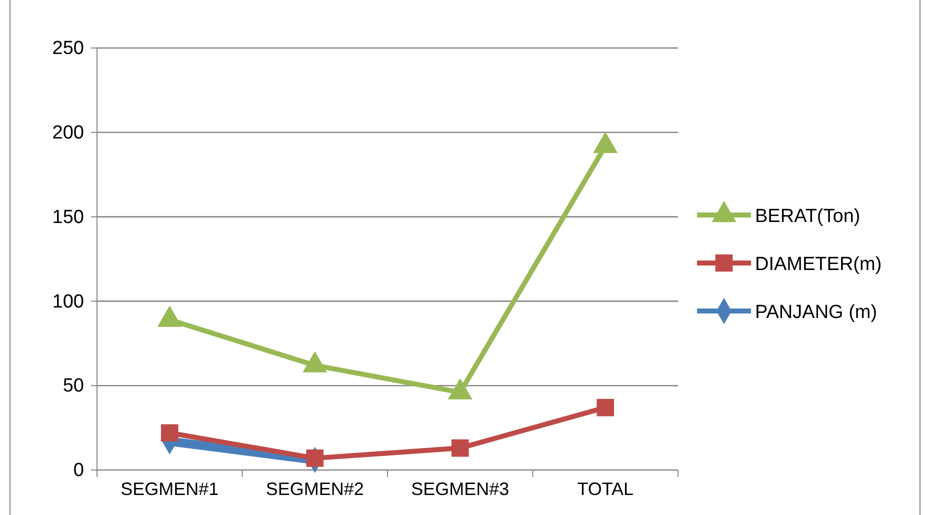 Image resolution: width=925 pixels, height=515 pixels. I want to click on y-tick-label: 0, so click(78, 471).